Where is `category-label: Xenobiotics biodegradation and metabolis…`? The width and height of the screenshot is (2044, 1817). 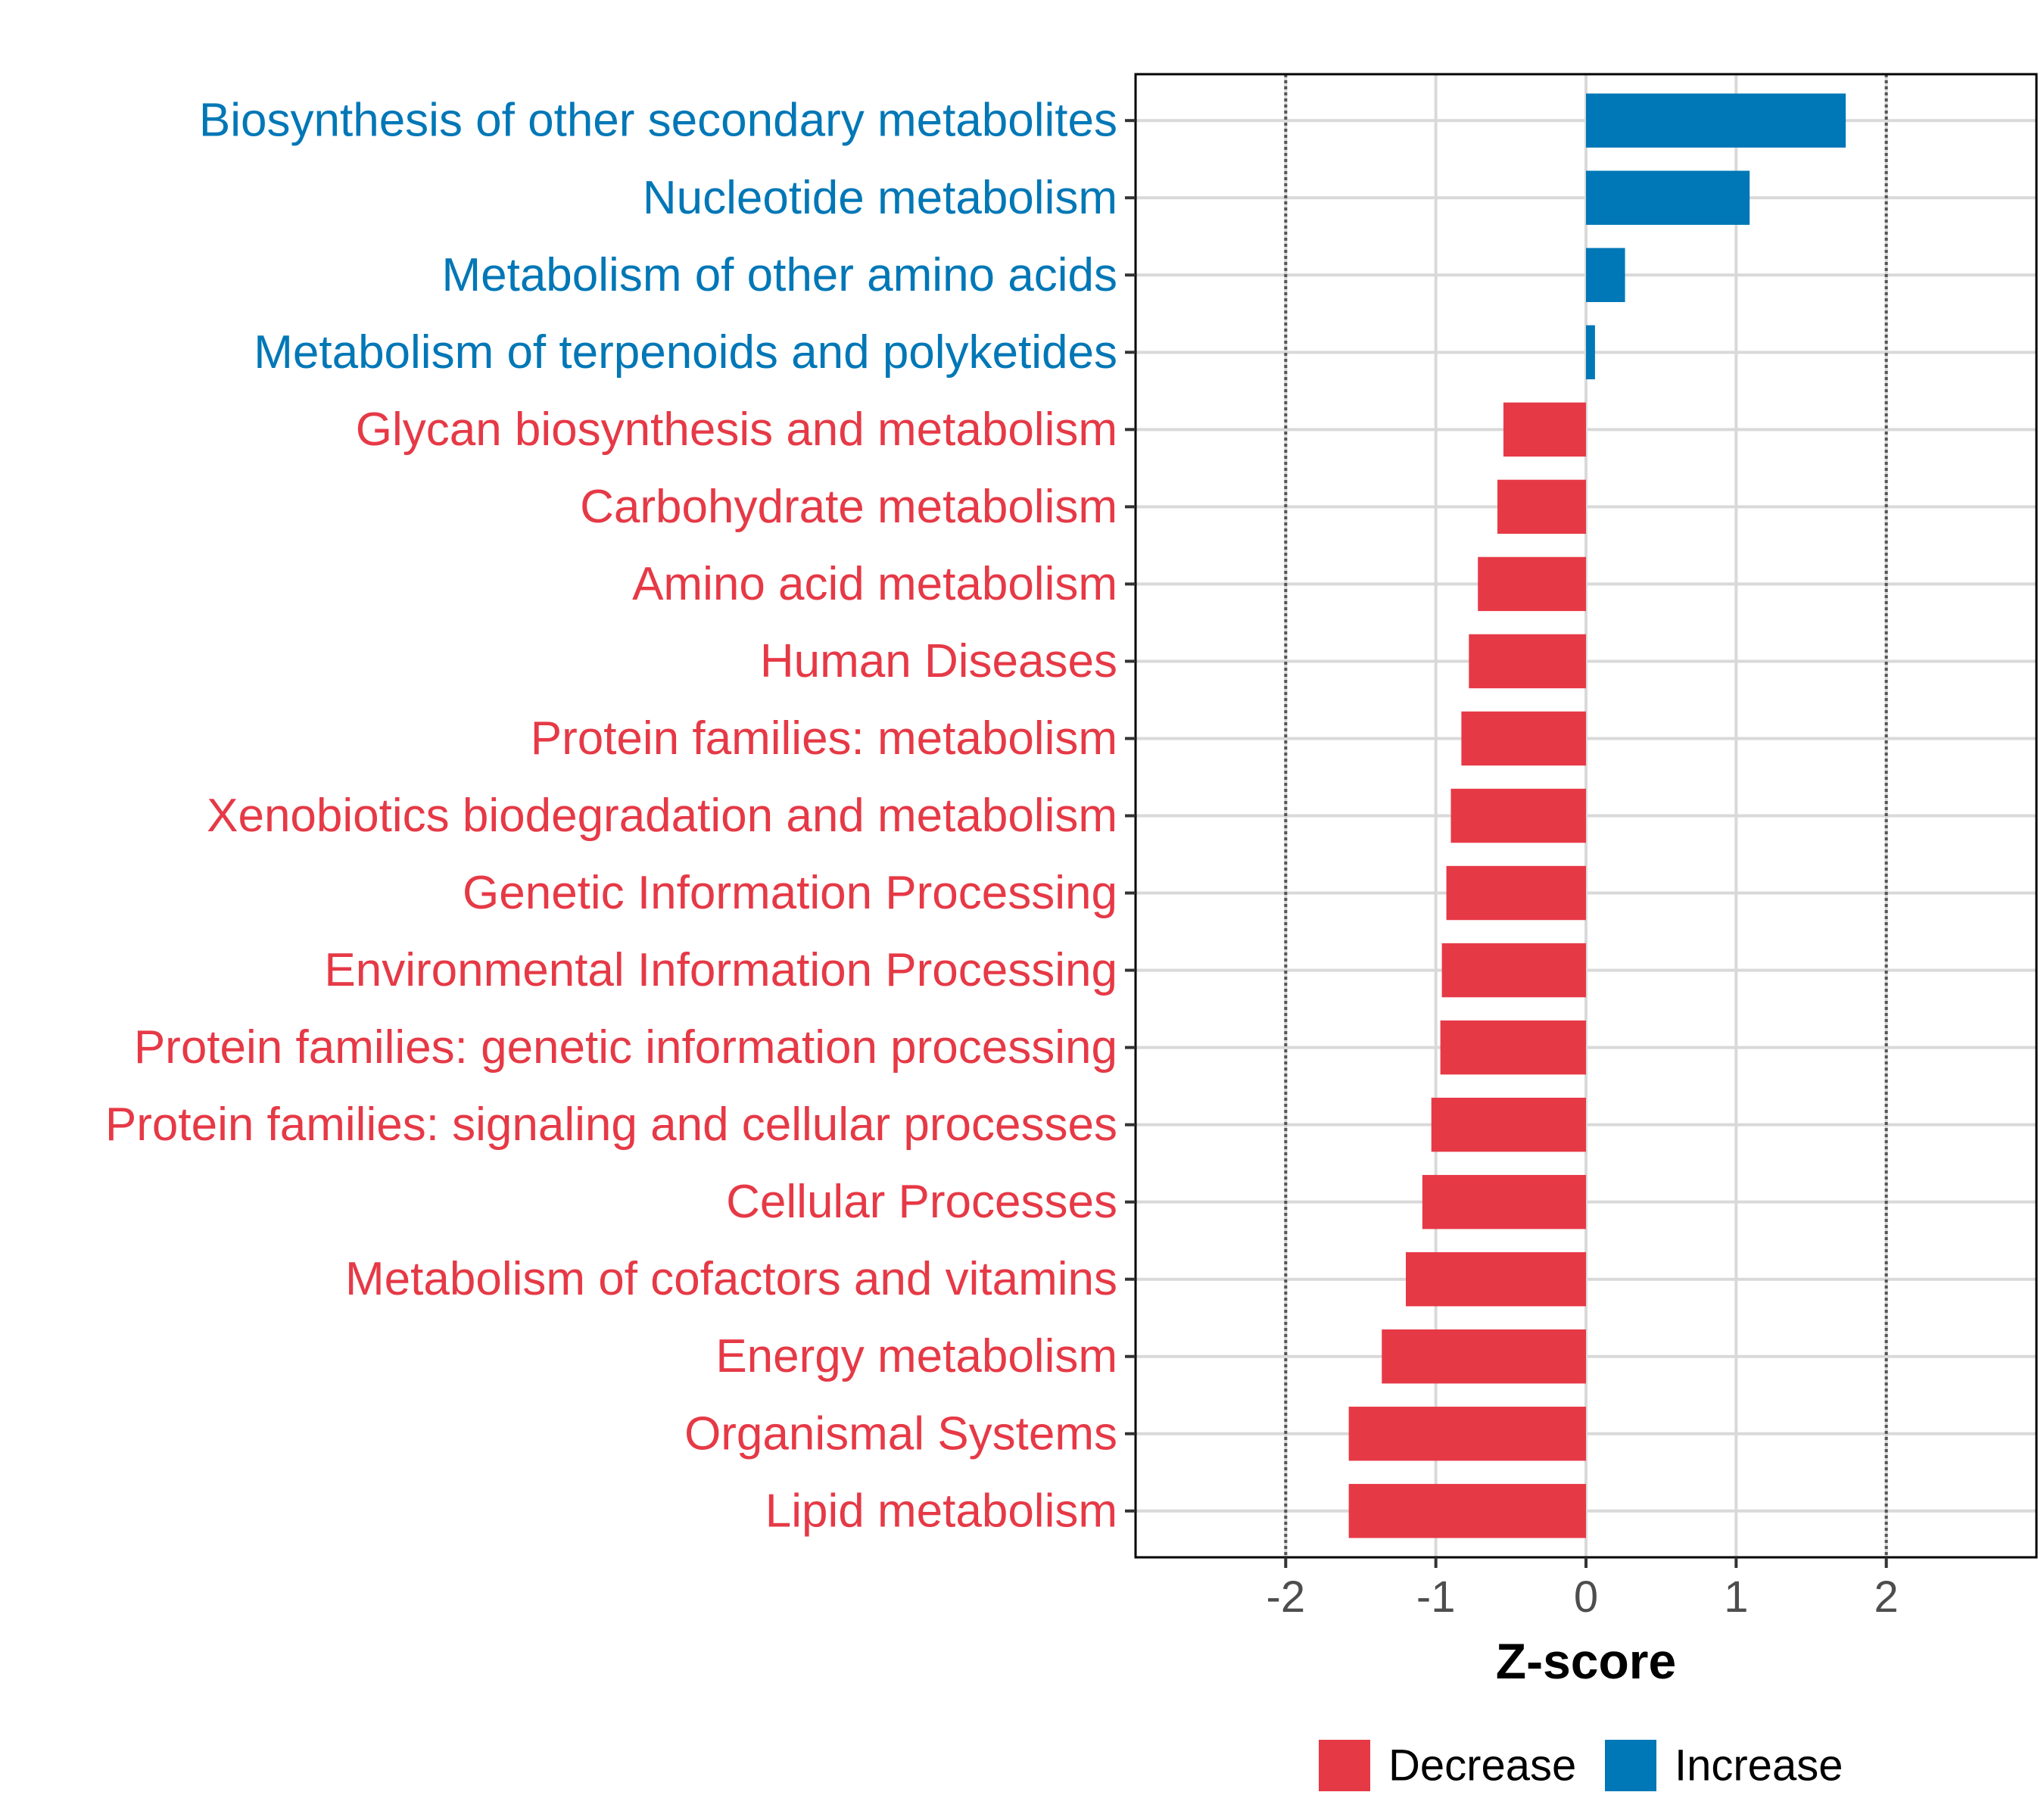 category-label: Xenobiotics biodegradation and metabolis… is located at coordinates (662, 816).